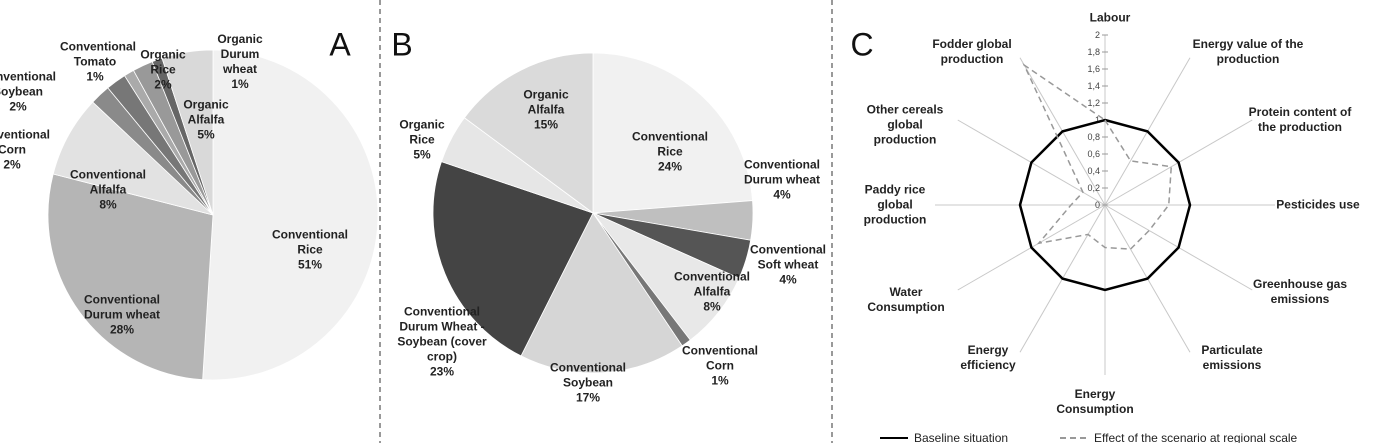 The image size is (1382, 443). What do you see at coordinates (588, 397) in the screenshot?
I see `slice-value-label: 17%` at bounding box center [588, 397].